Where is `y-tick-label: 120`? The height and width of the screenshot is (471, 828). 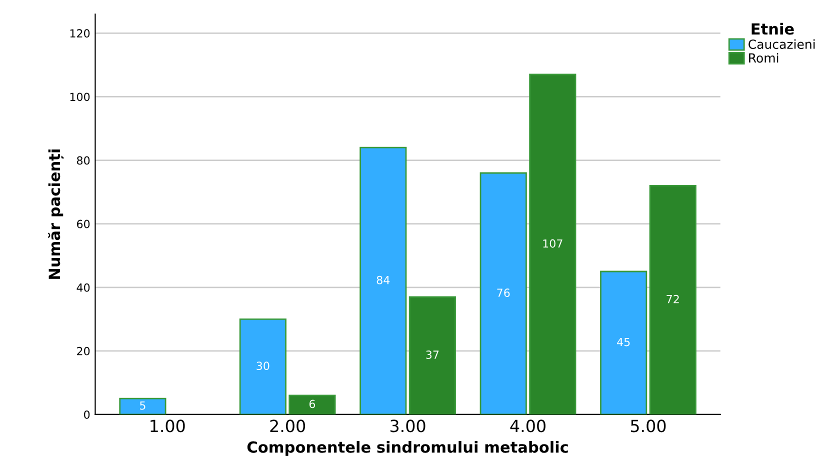 y-tick-label: 120 is located at coordinates (80, 33).